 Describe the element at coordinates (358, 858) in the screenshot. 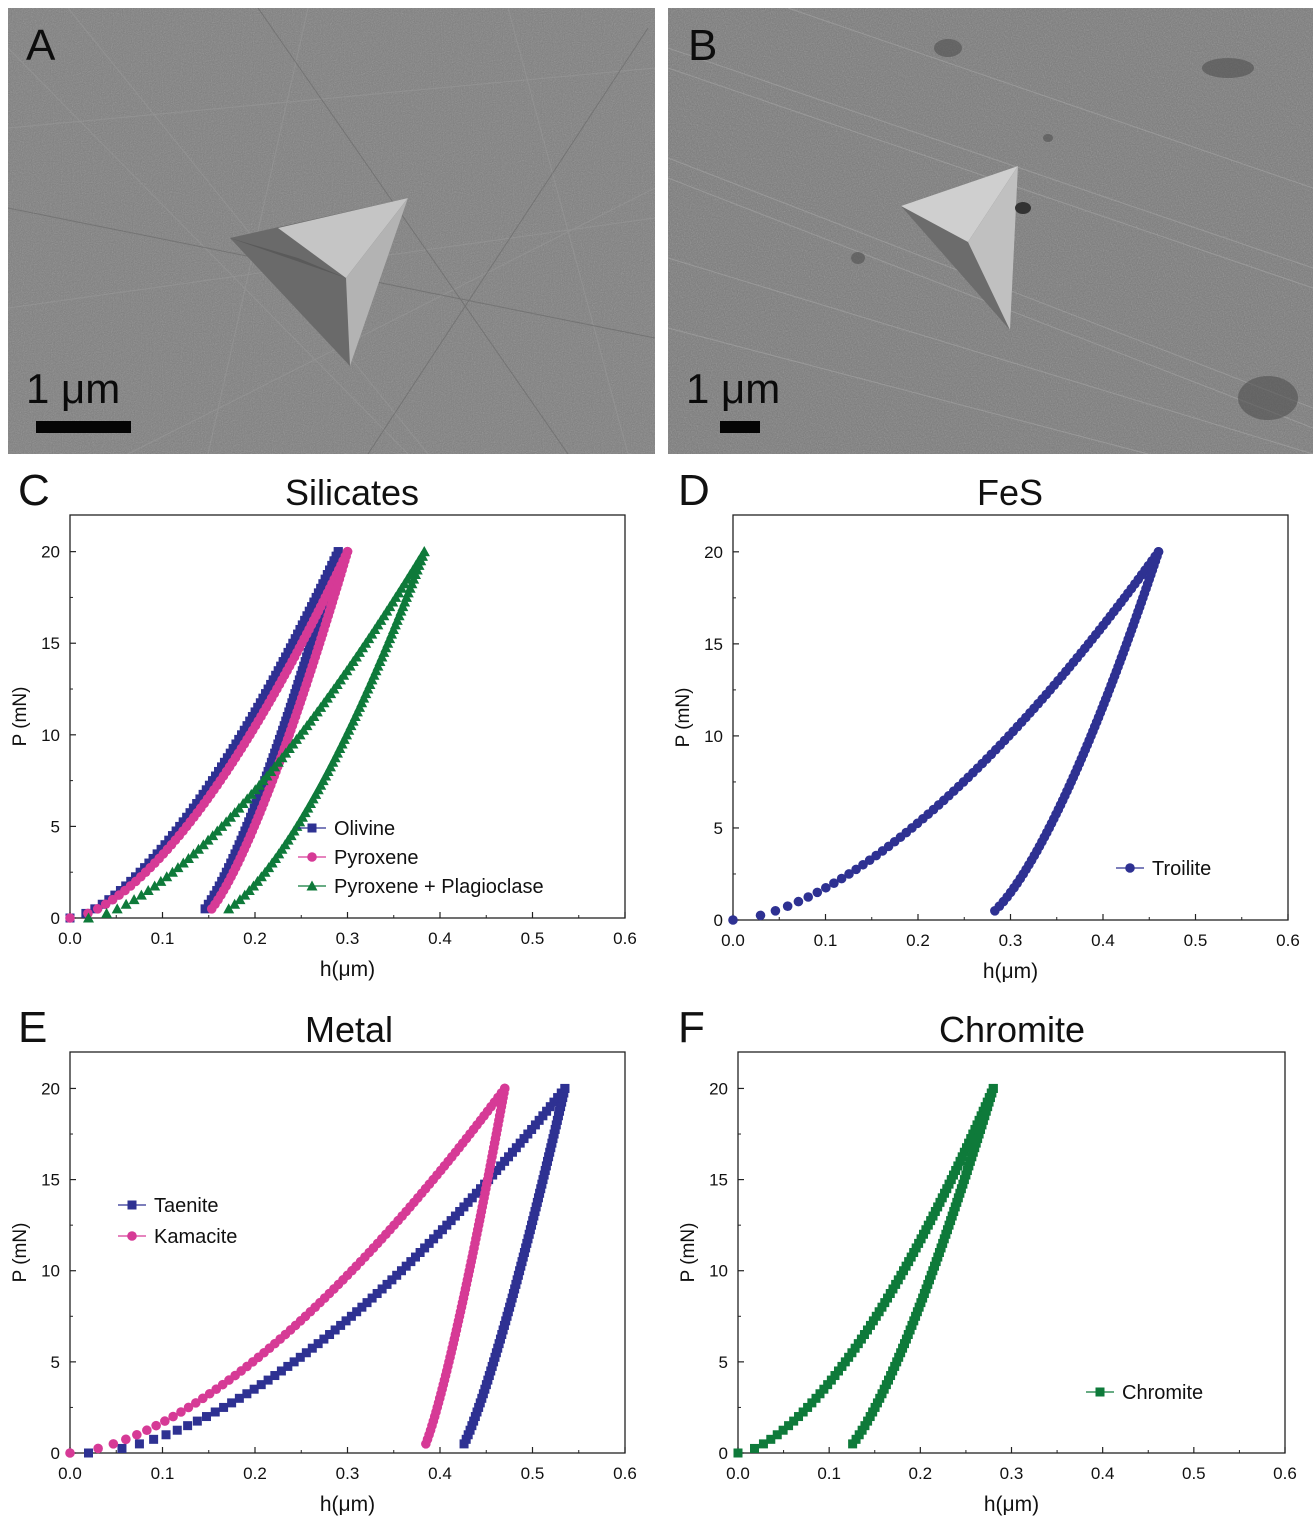

I see `legend-entry: Pyroxene` at that location.